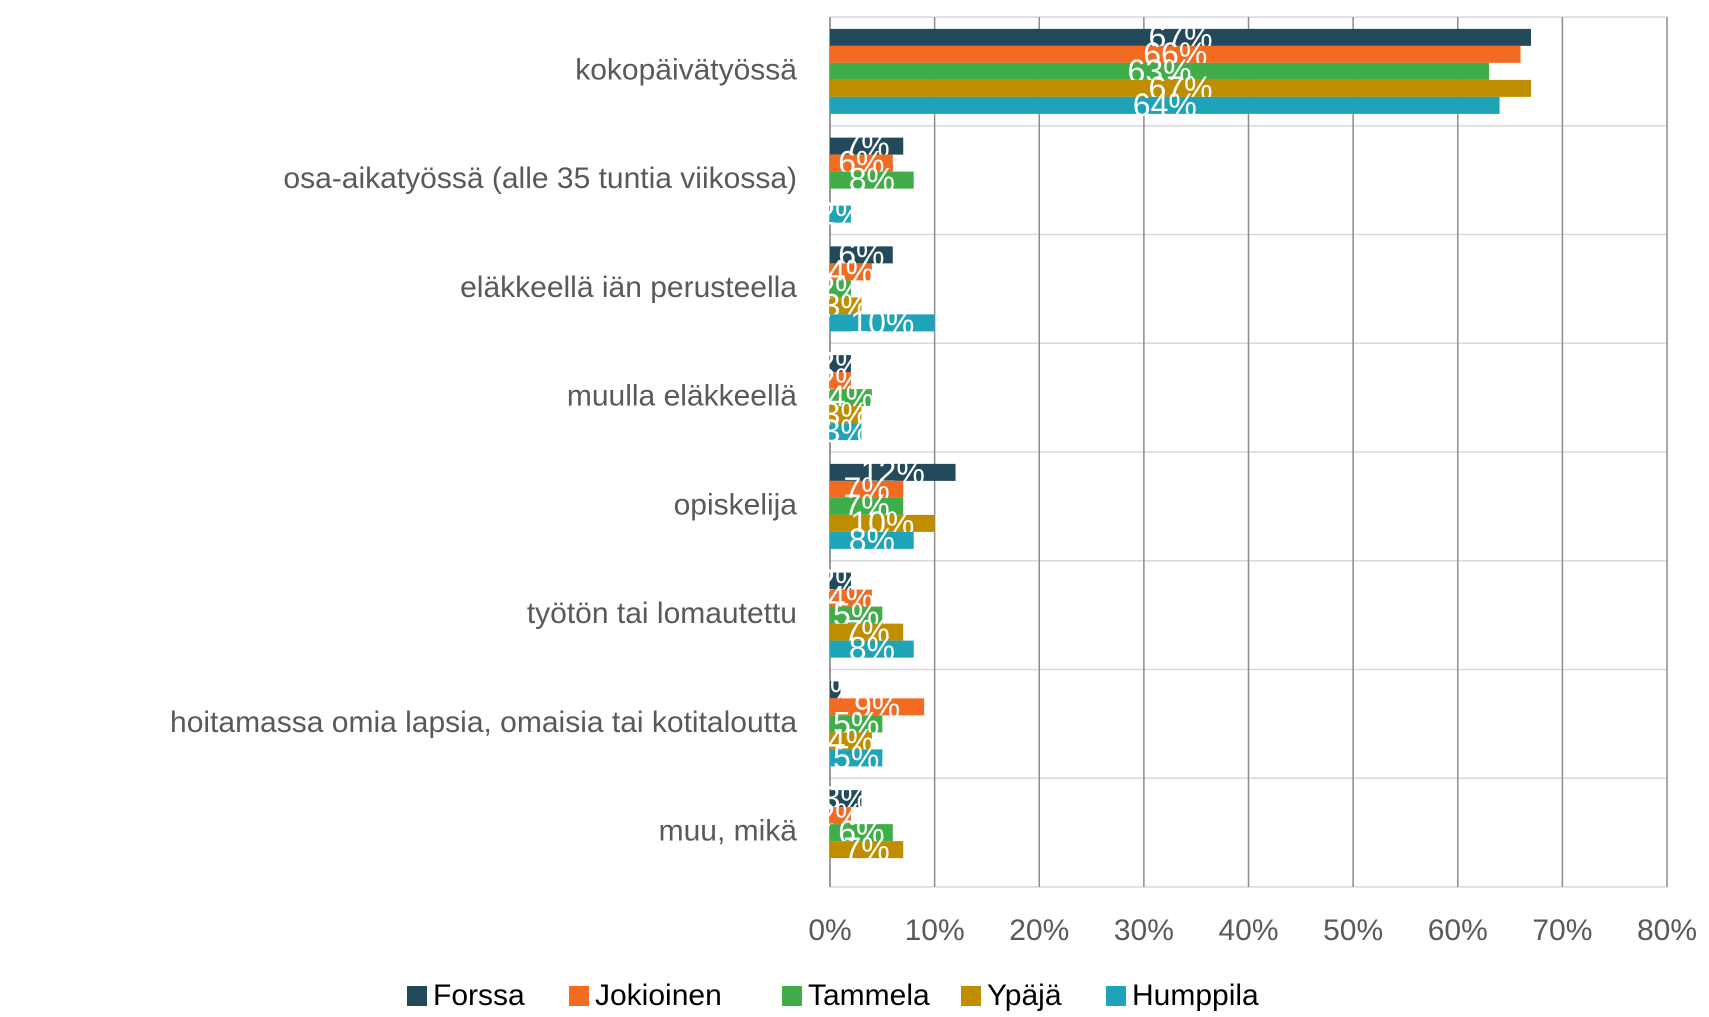  What do you see at coordinates (658, 995) in the screenshot?
I see `legend-label: Jokioinen` at bounding box center [658, 995].